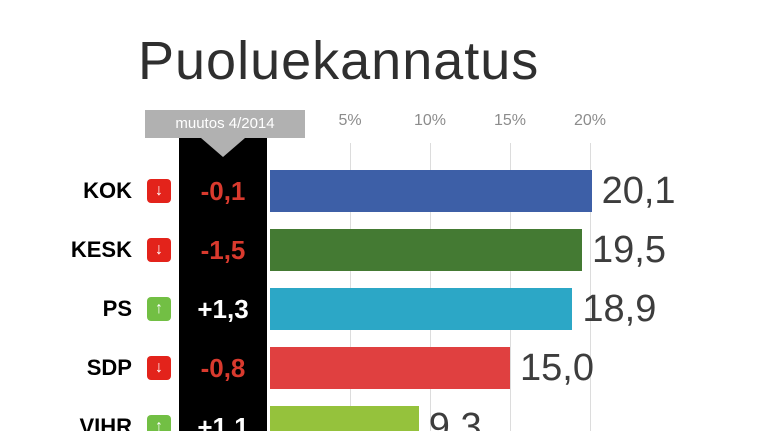 The width and height of the screenshot is (767, 431). I want to click on party-row-kok: KOK ↓ -0,1 20,1, so click(383, 191).